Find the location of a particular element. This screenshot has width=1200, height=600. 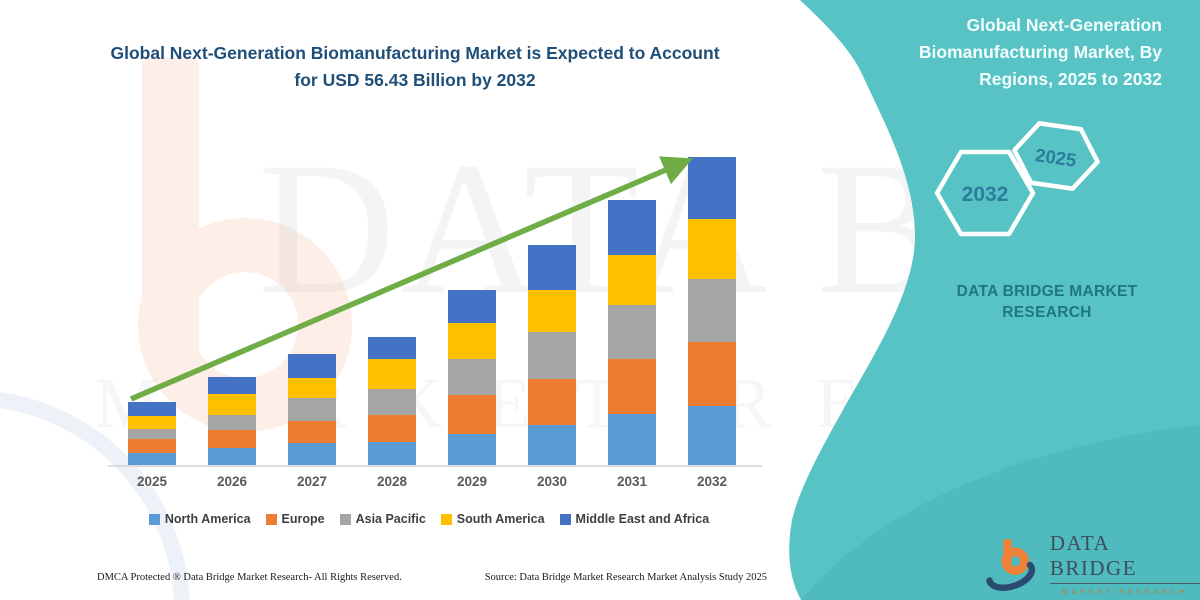

x-axis-label-2029: 2029 is located at coordinates (472, 481).